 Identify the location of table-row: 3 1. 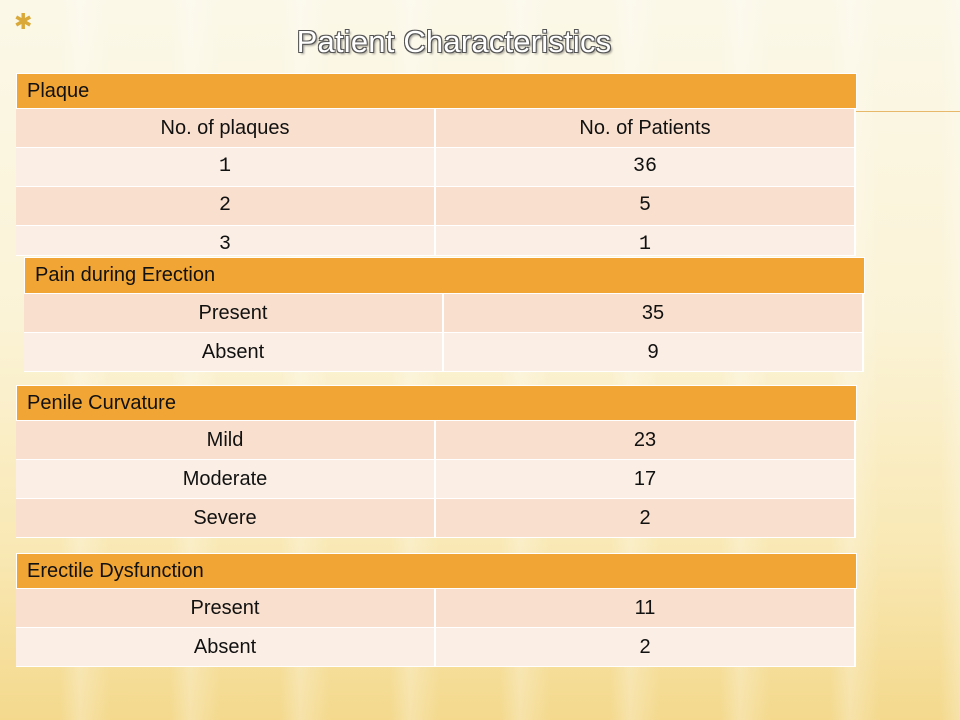
(436, 241).